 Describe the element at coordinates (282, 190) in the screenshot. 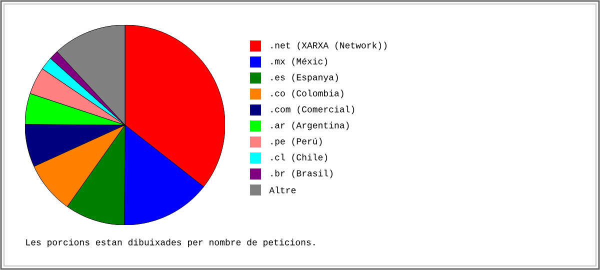

I see `legend-label: Altre` at that location.